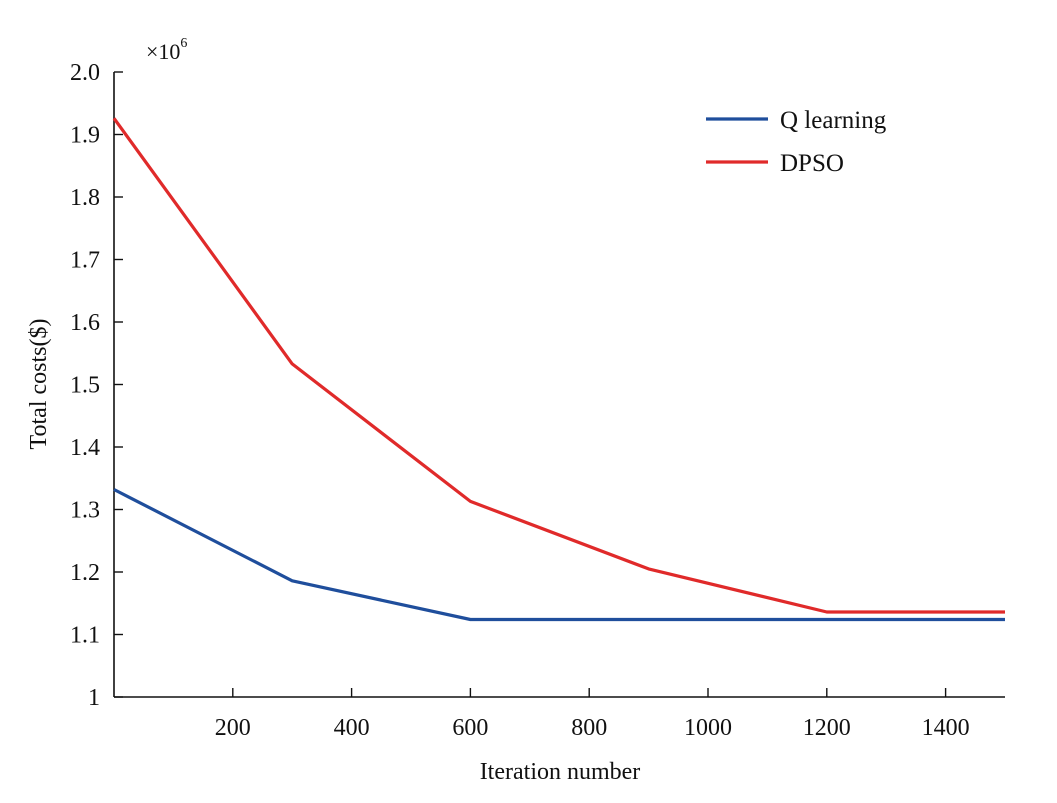  What do you see at coordinates (85, 136) in the screenshot?
I see `y-tick-label: 1.9` at bounding box center [85, 136].